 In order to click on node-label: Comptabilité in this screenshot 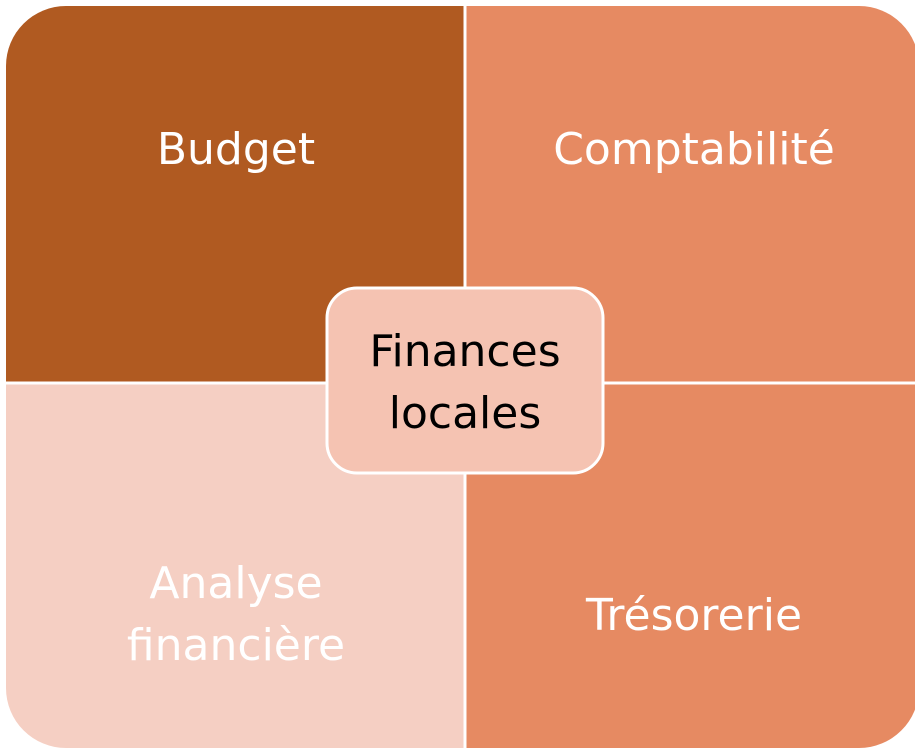, I will do `click(694, 149)`.